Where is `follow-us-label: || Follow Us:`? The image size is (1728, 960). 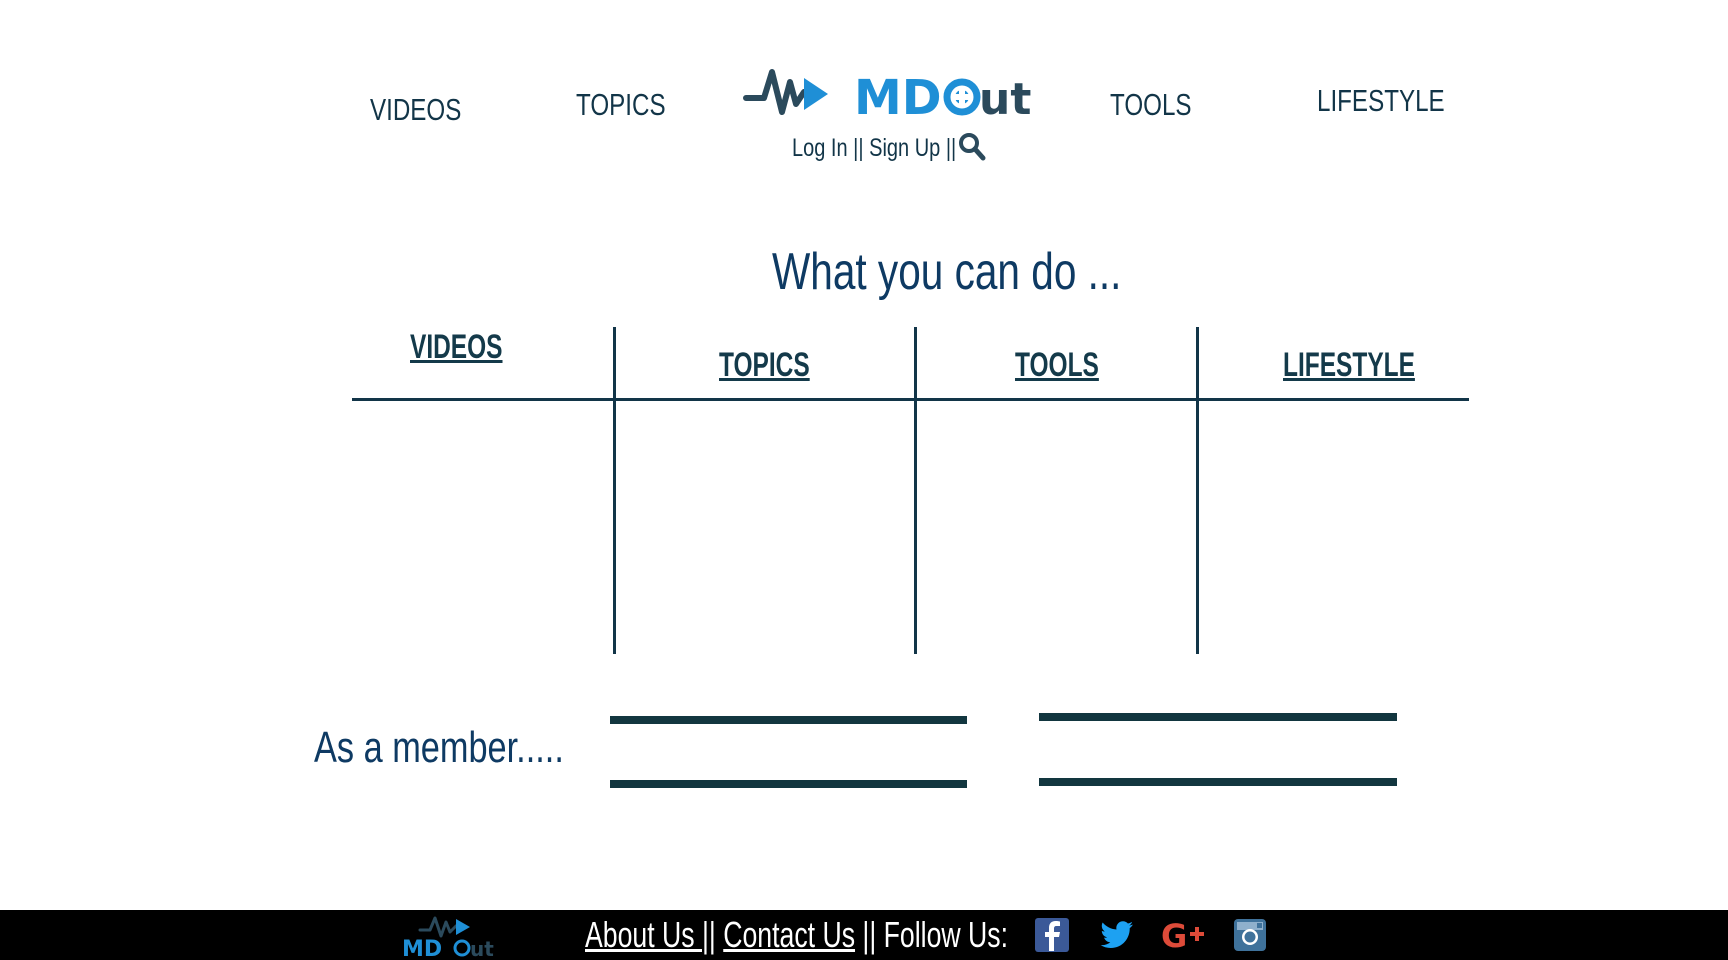
follow-us-label: || Follow Us: is located at coordinates (932, 934).